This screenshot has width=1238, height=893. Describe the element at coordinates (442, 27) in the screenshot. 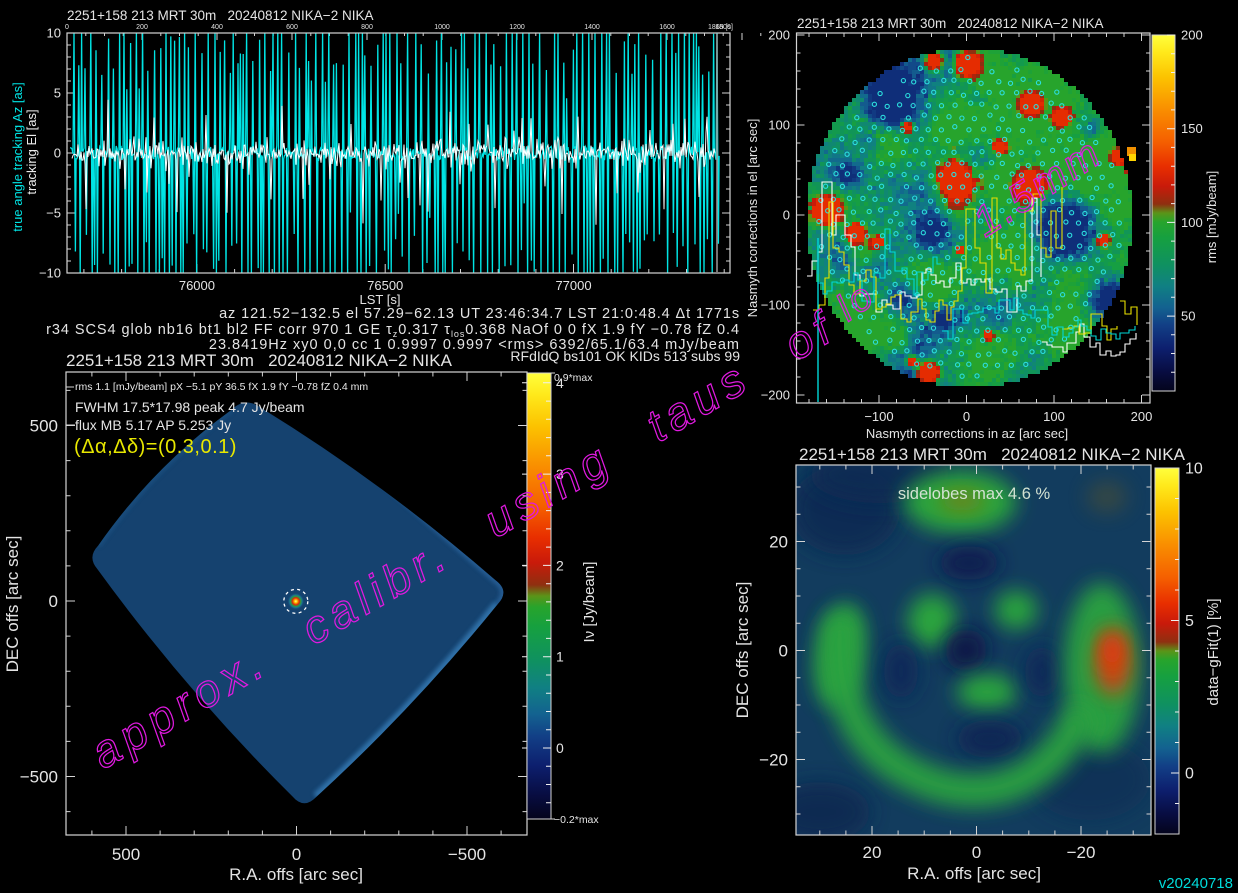

I see `svg-text: 1000` at that location.